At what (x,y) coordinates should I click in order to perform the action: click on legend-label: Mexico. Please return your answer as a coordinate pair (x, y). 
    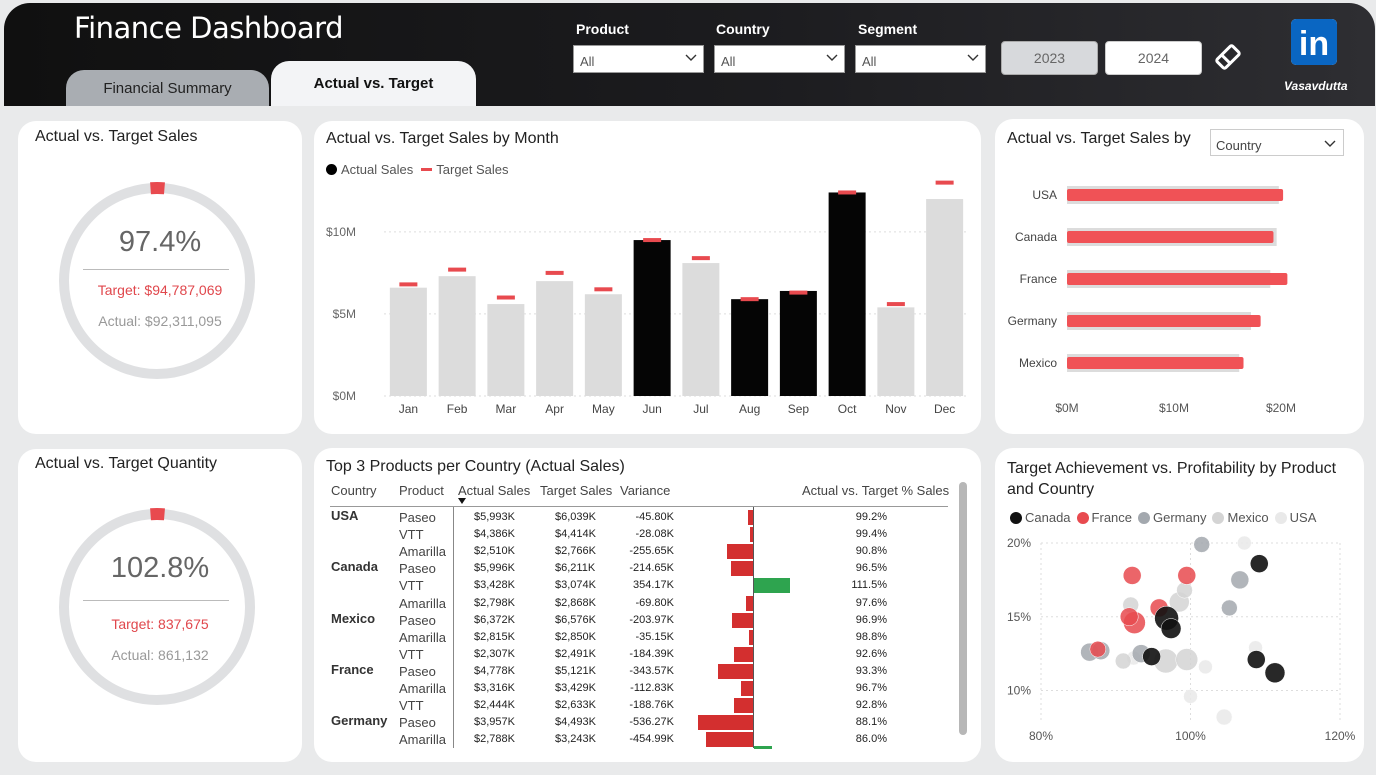
    Looking at the image, I should click on (1248, 517).